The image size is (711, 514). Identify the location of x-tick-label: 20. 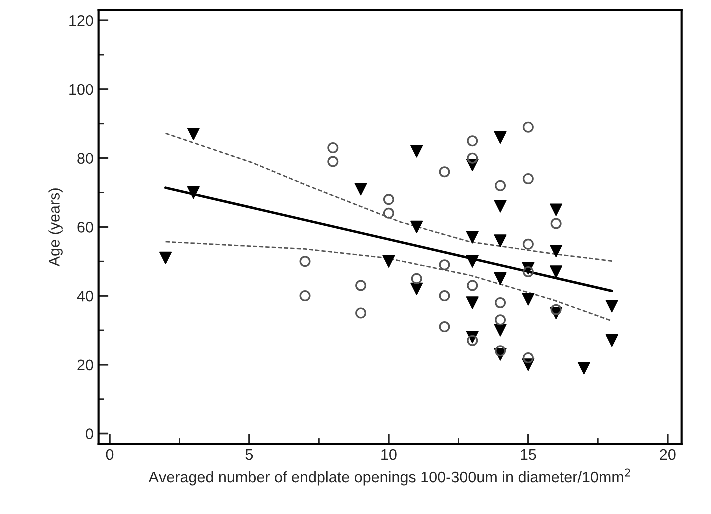
(668, 454).